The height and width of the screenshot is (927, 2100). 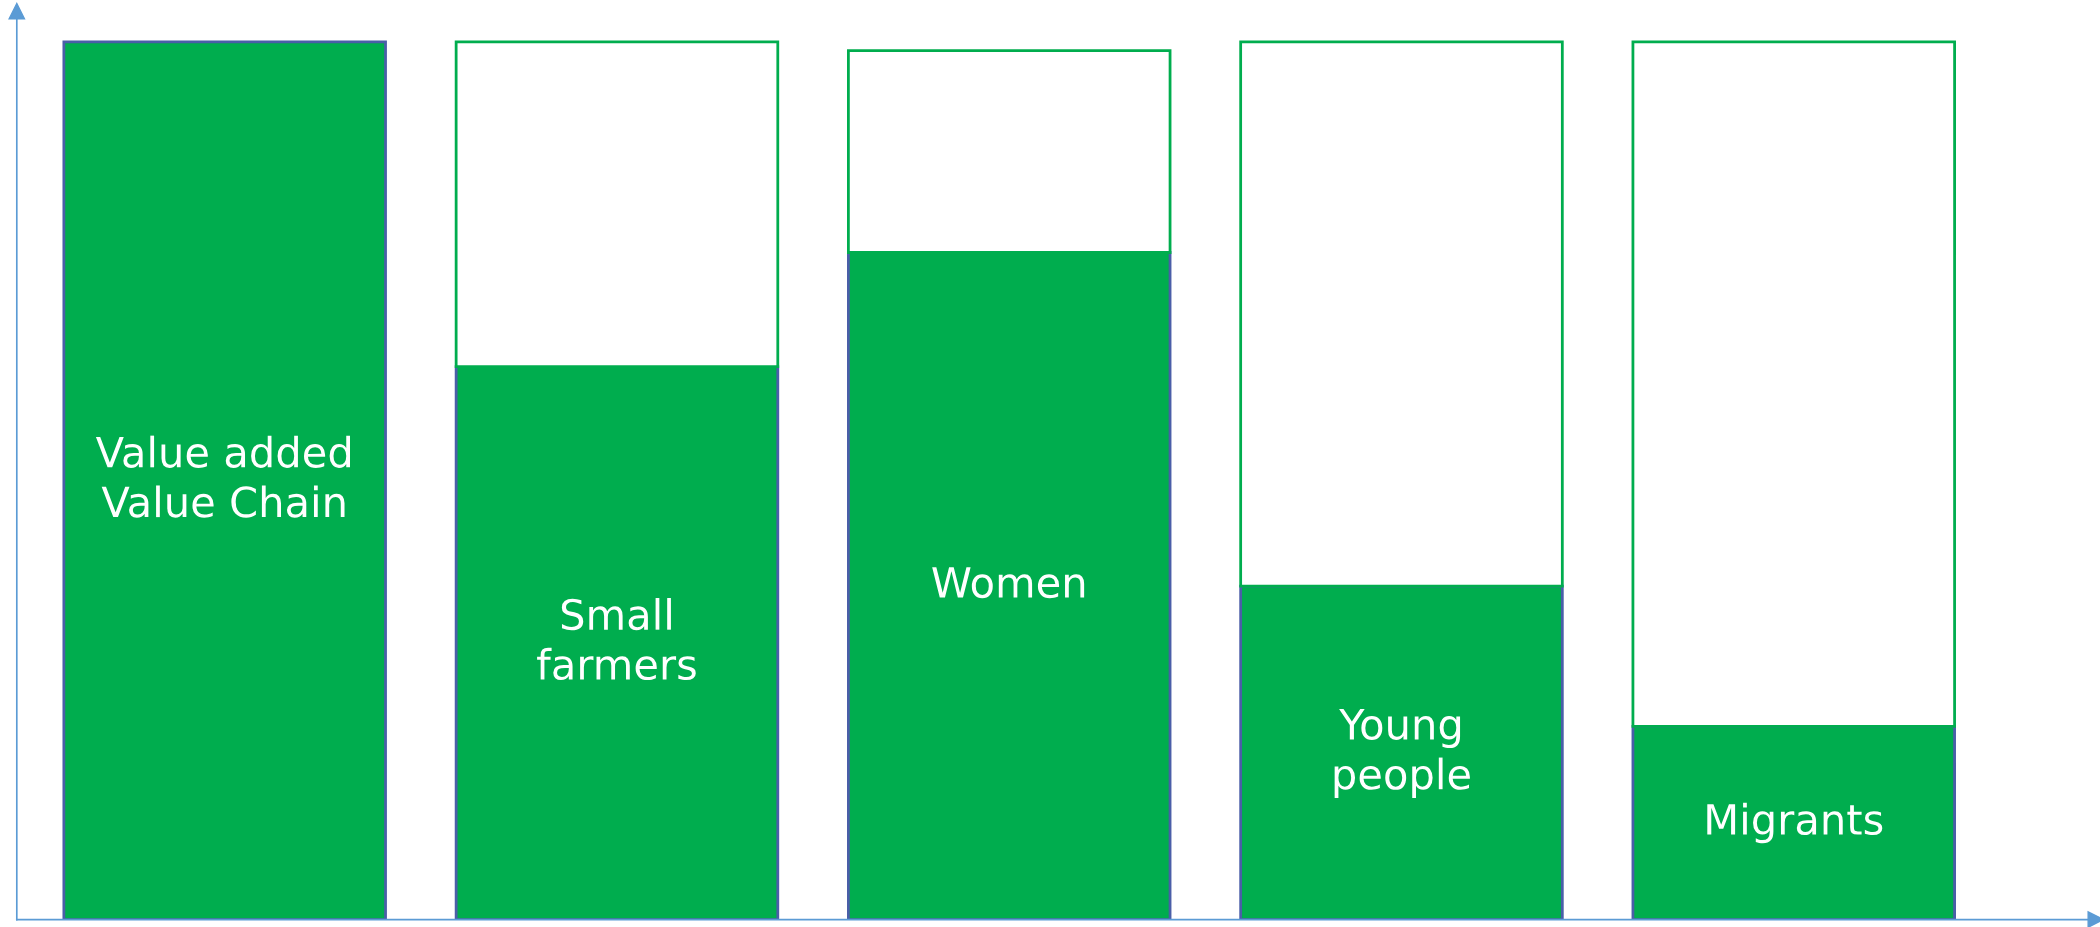 What do you see at coordinates (616, 639) in the screenshot?
I see `x-tick-label: Small farmers` at bounding box center [616, 639].